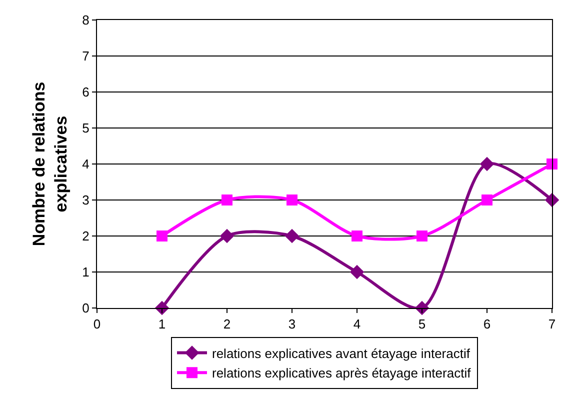 This screenshot has height=415, width=566. What do you see at coordinates (292, 324) in the screenshot?
I see `x-tick-label: 3` at bounding box center [292, 324].